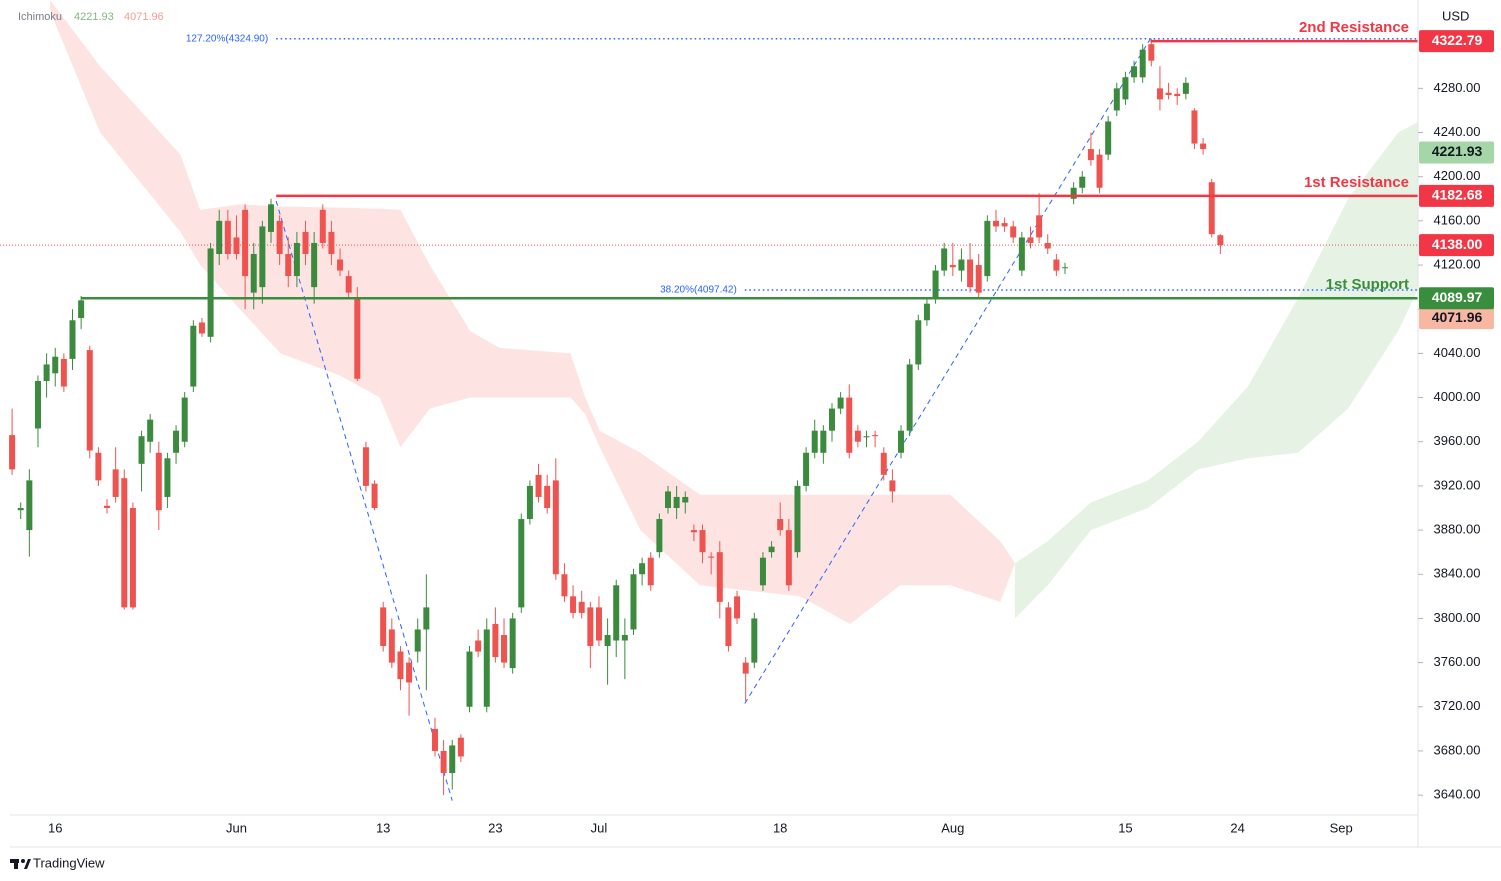 This screenshot has width=1501, height=881. I want to click on x-tick-label: 16, so click(55, 827).